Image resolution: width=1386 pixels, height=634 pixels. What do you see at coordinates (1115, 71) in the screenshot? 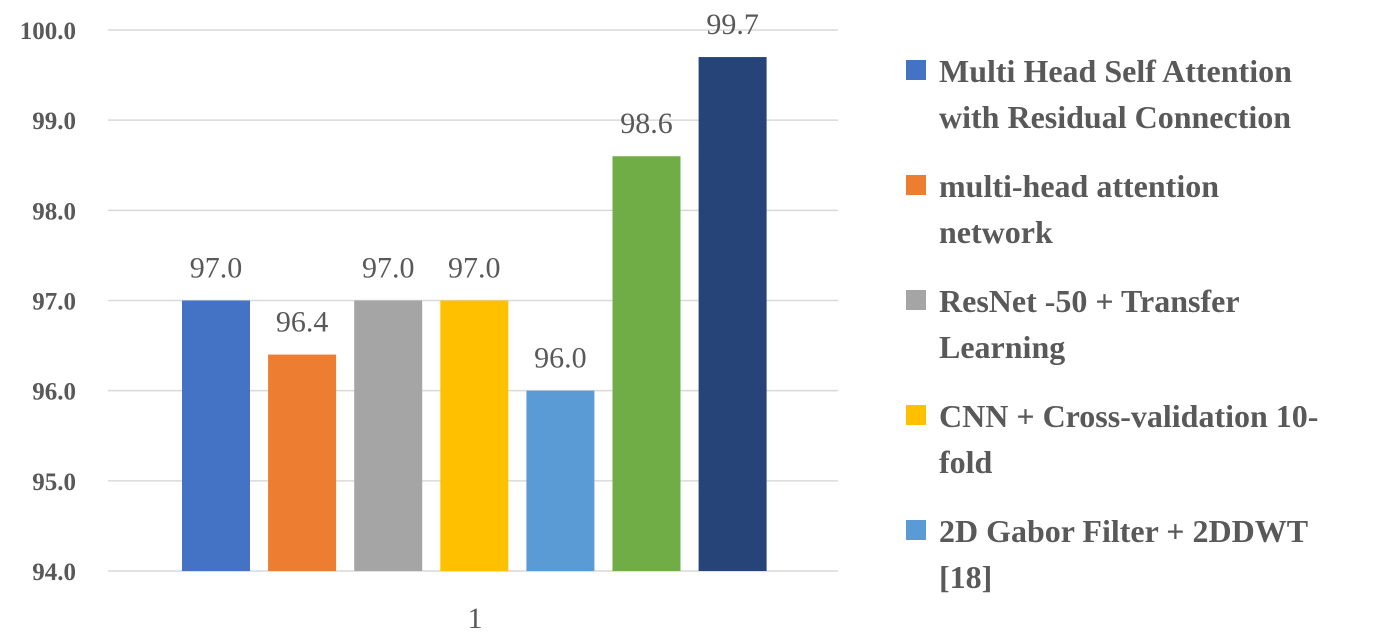
I see `legend-label-line: Multi Head Self Attention` at bounding box center [1115, 71].